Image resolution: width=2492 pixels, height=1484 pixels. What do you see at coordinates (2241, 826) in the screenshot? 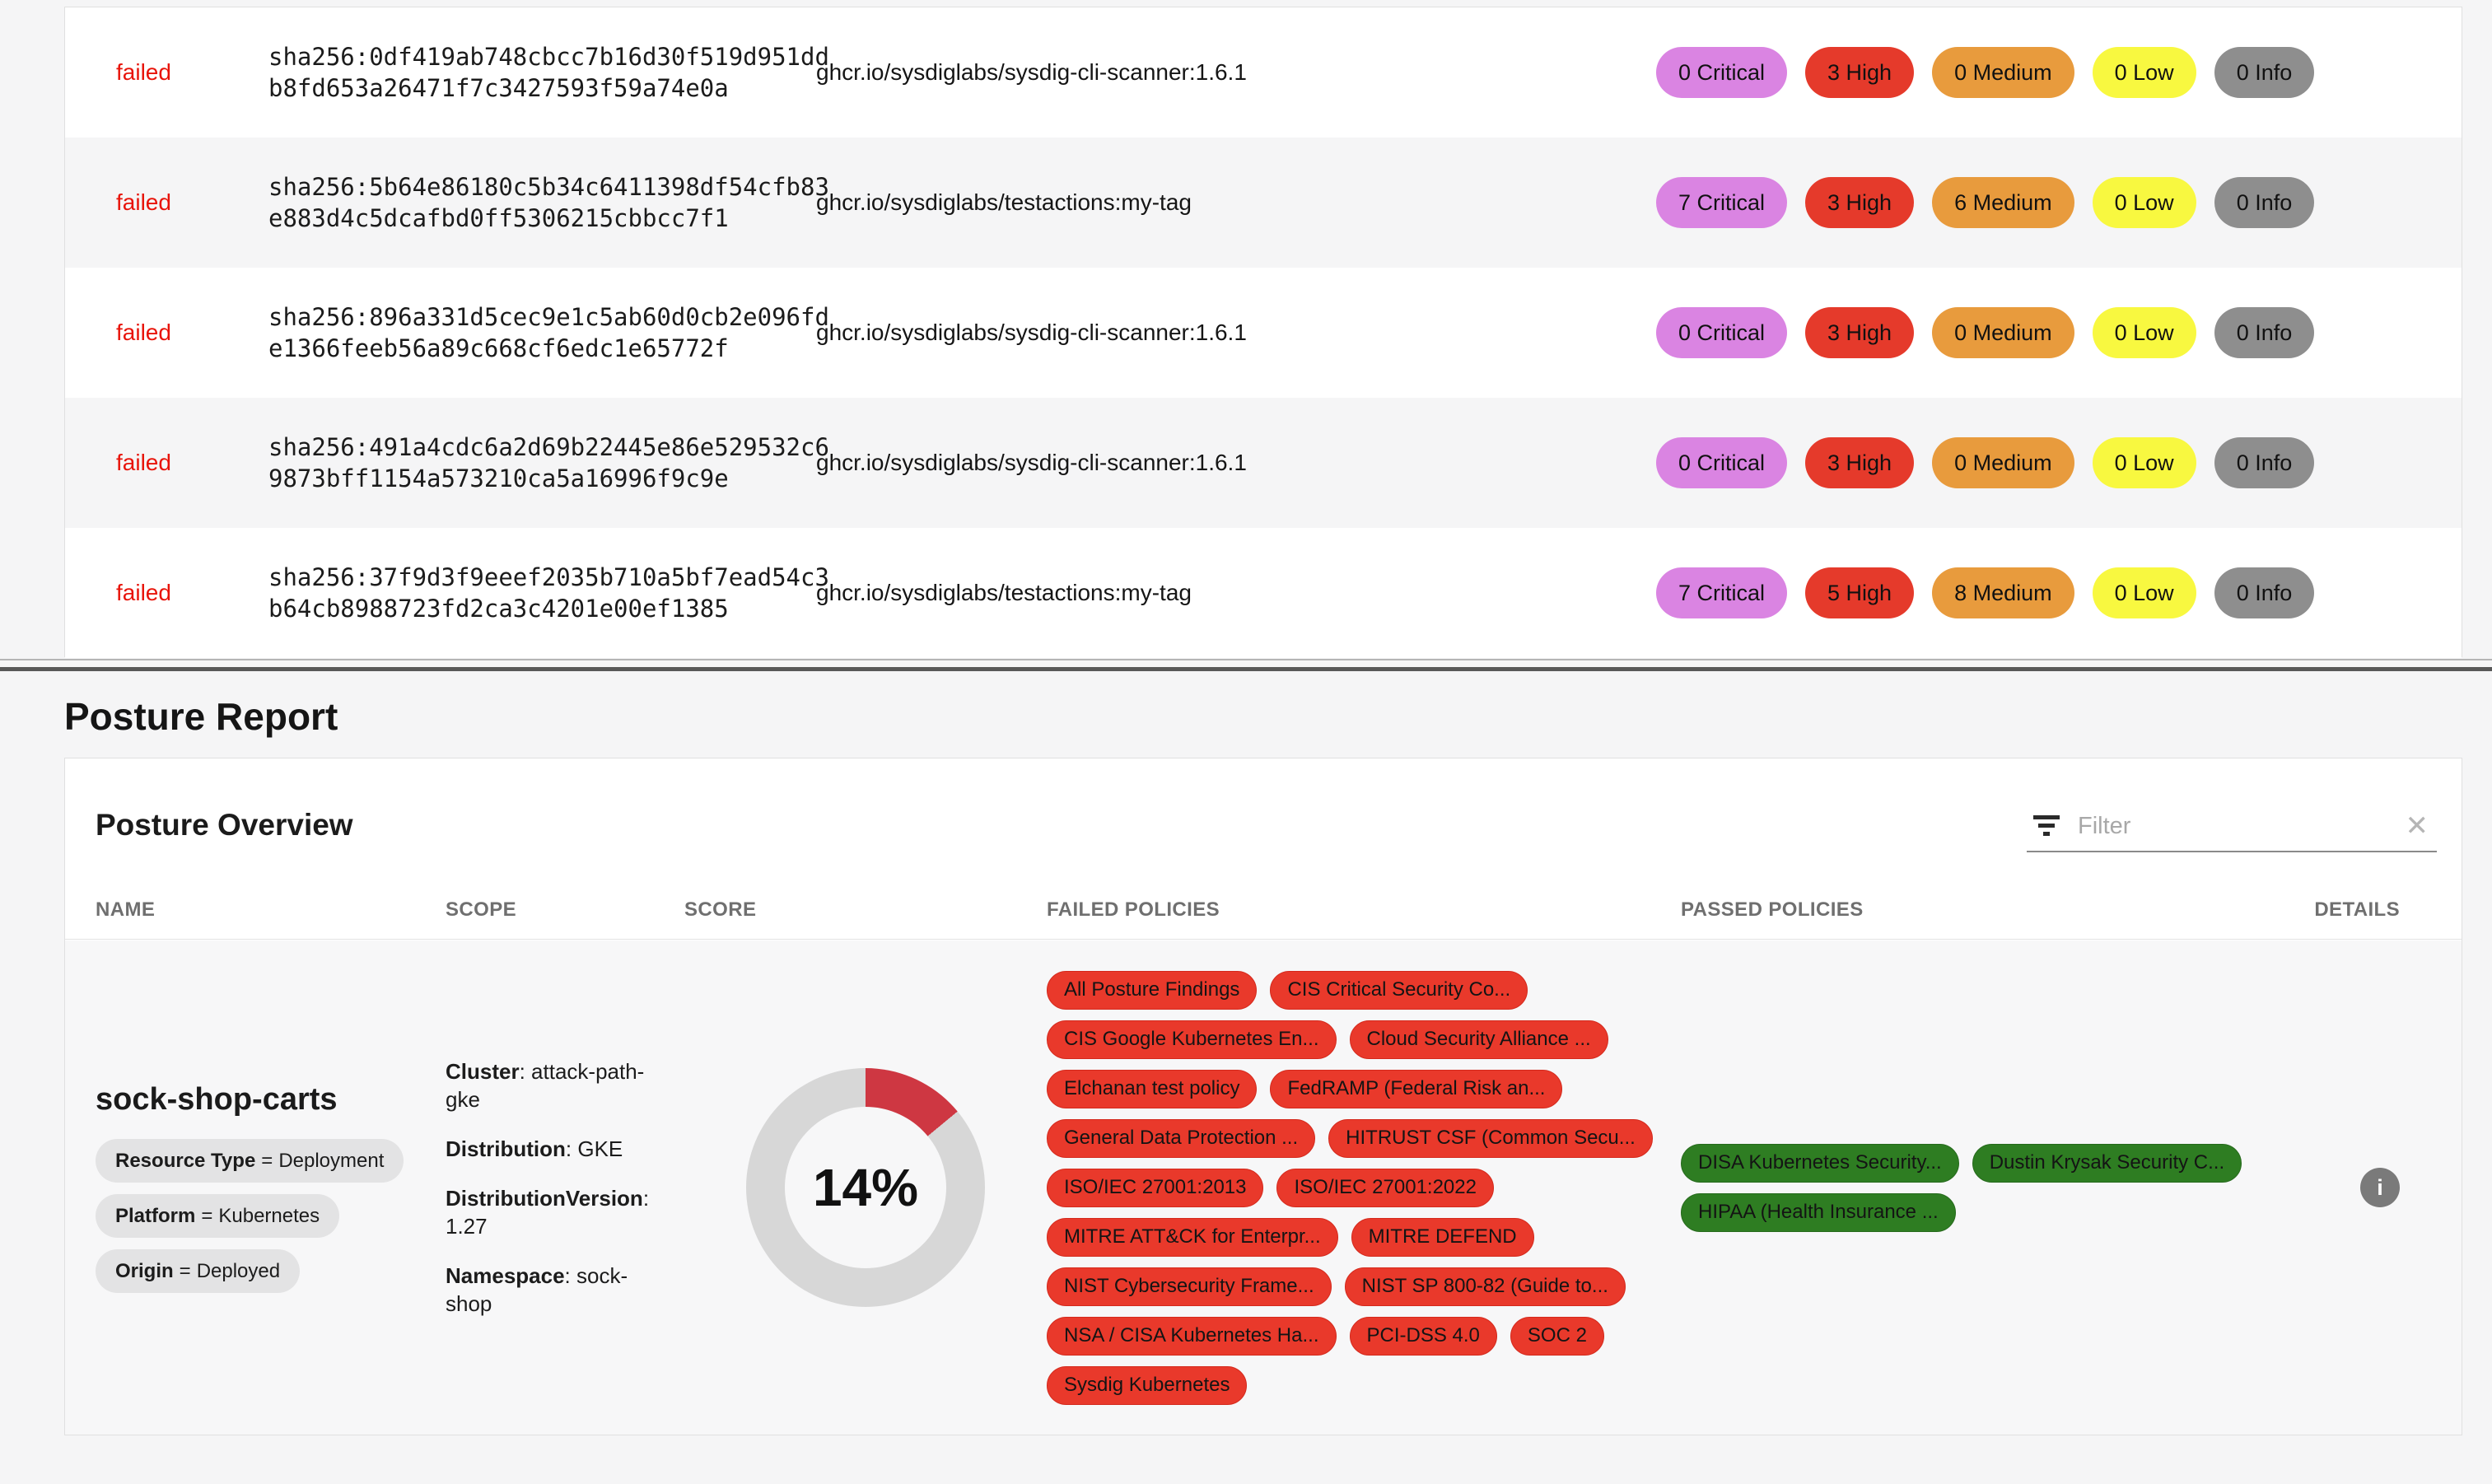
I see `filter-input` at bounding box center [2241, 826].